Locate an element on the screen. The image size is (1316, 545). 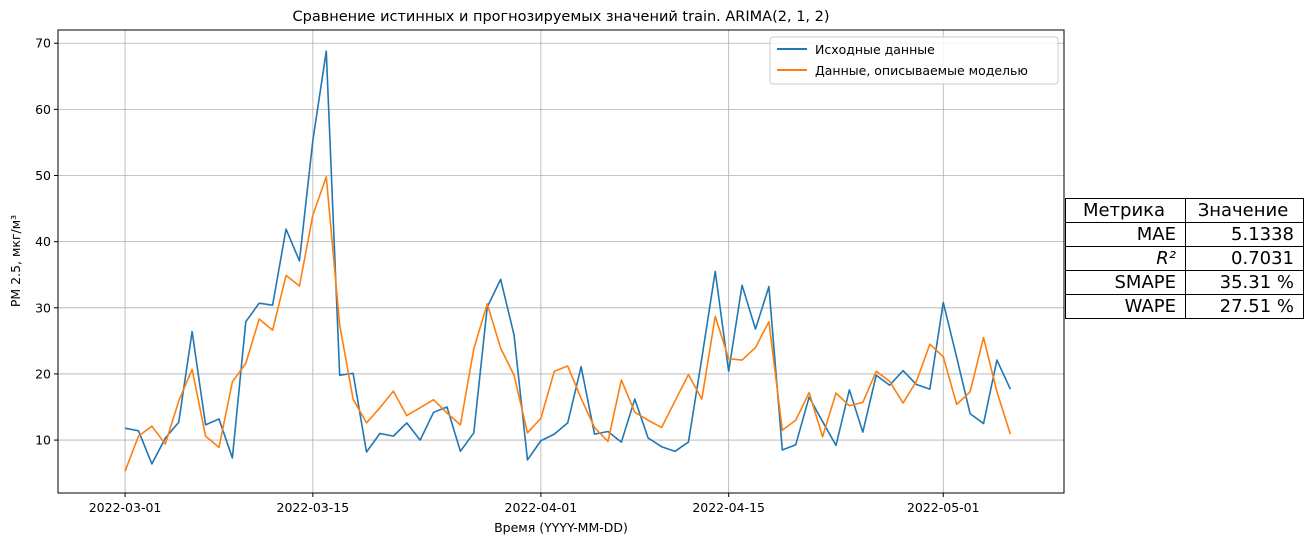
metrics-row: MAE 5.1338 is located at coordinates (1184, 234).